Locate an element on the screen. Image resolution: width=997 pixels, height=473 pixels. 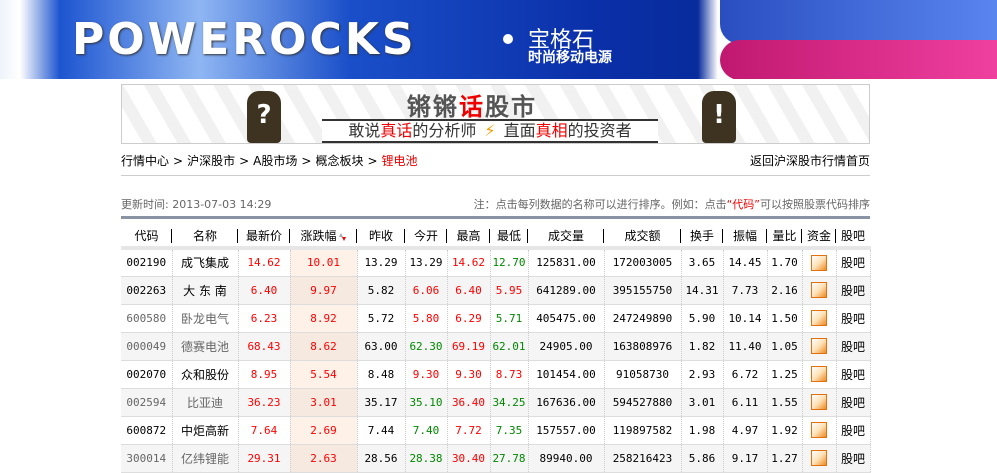
column-label: 最新价 is located at coordinates (263, 235).